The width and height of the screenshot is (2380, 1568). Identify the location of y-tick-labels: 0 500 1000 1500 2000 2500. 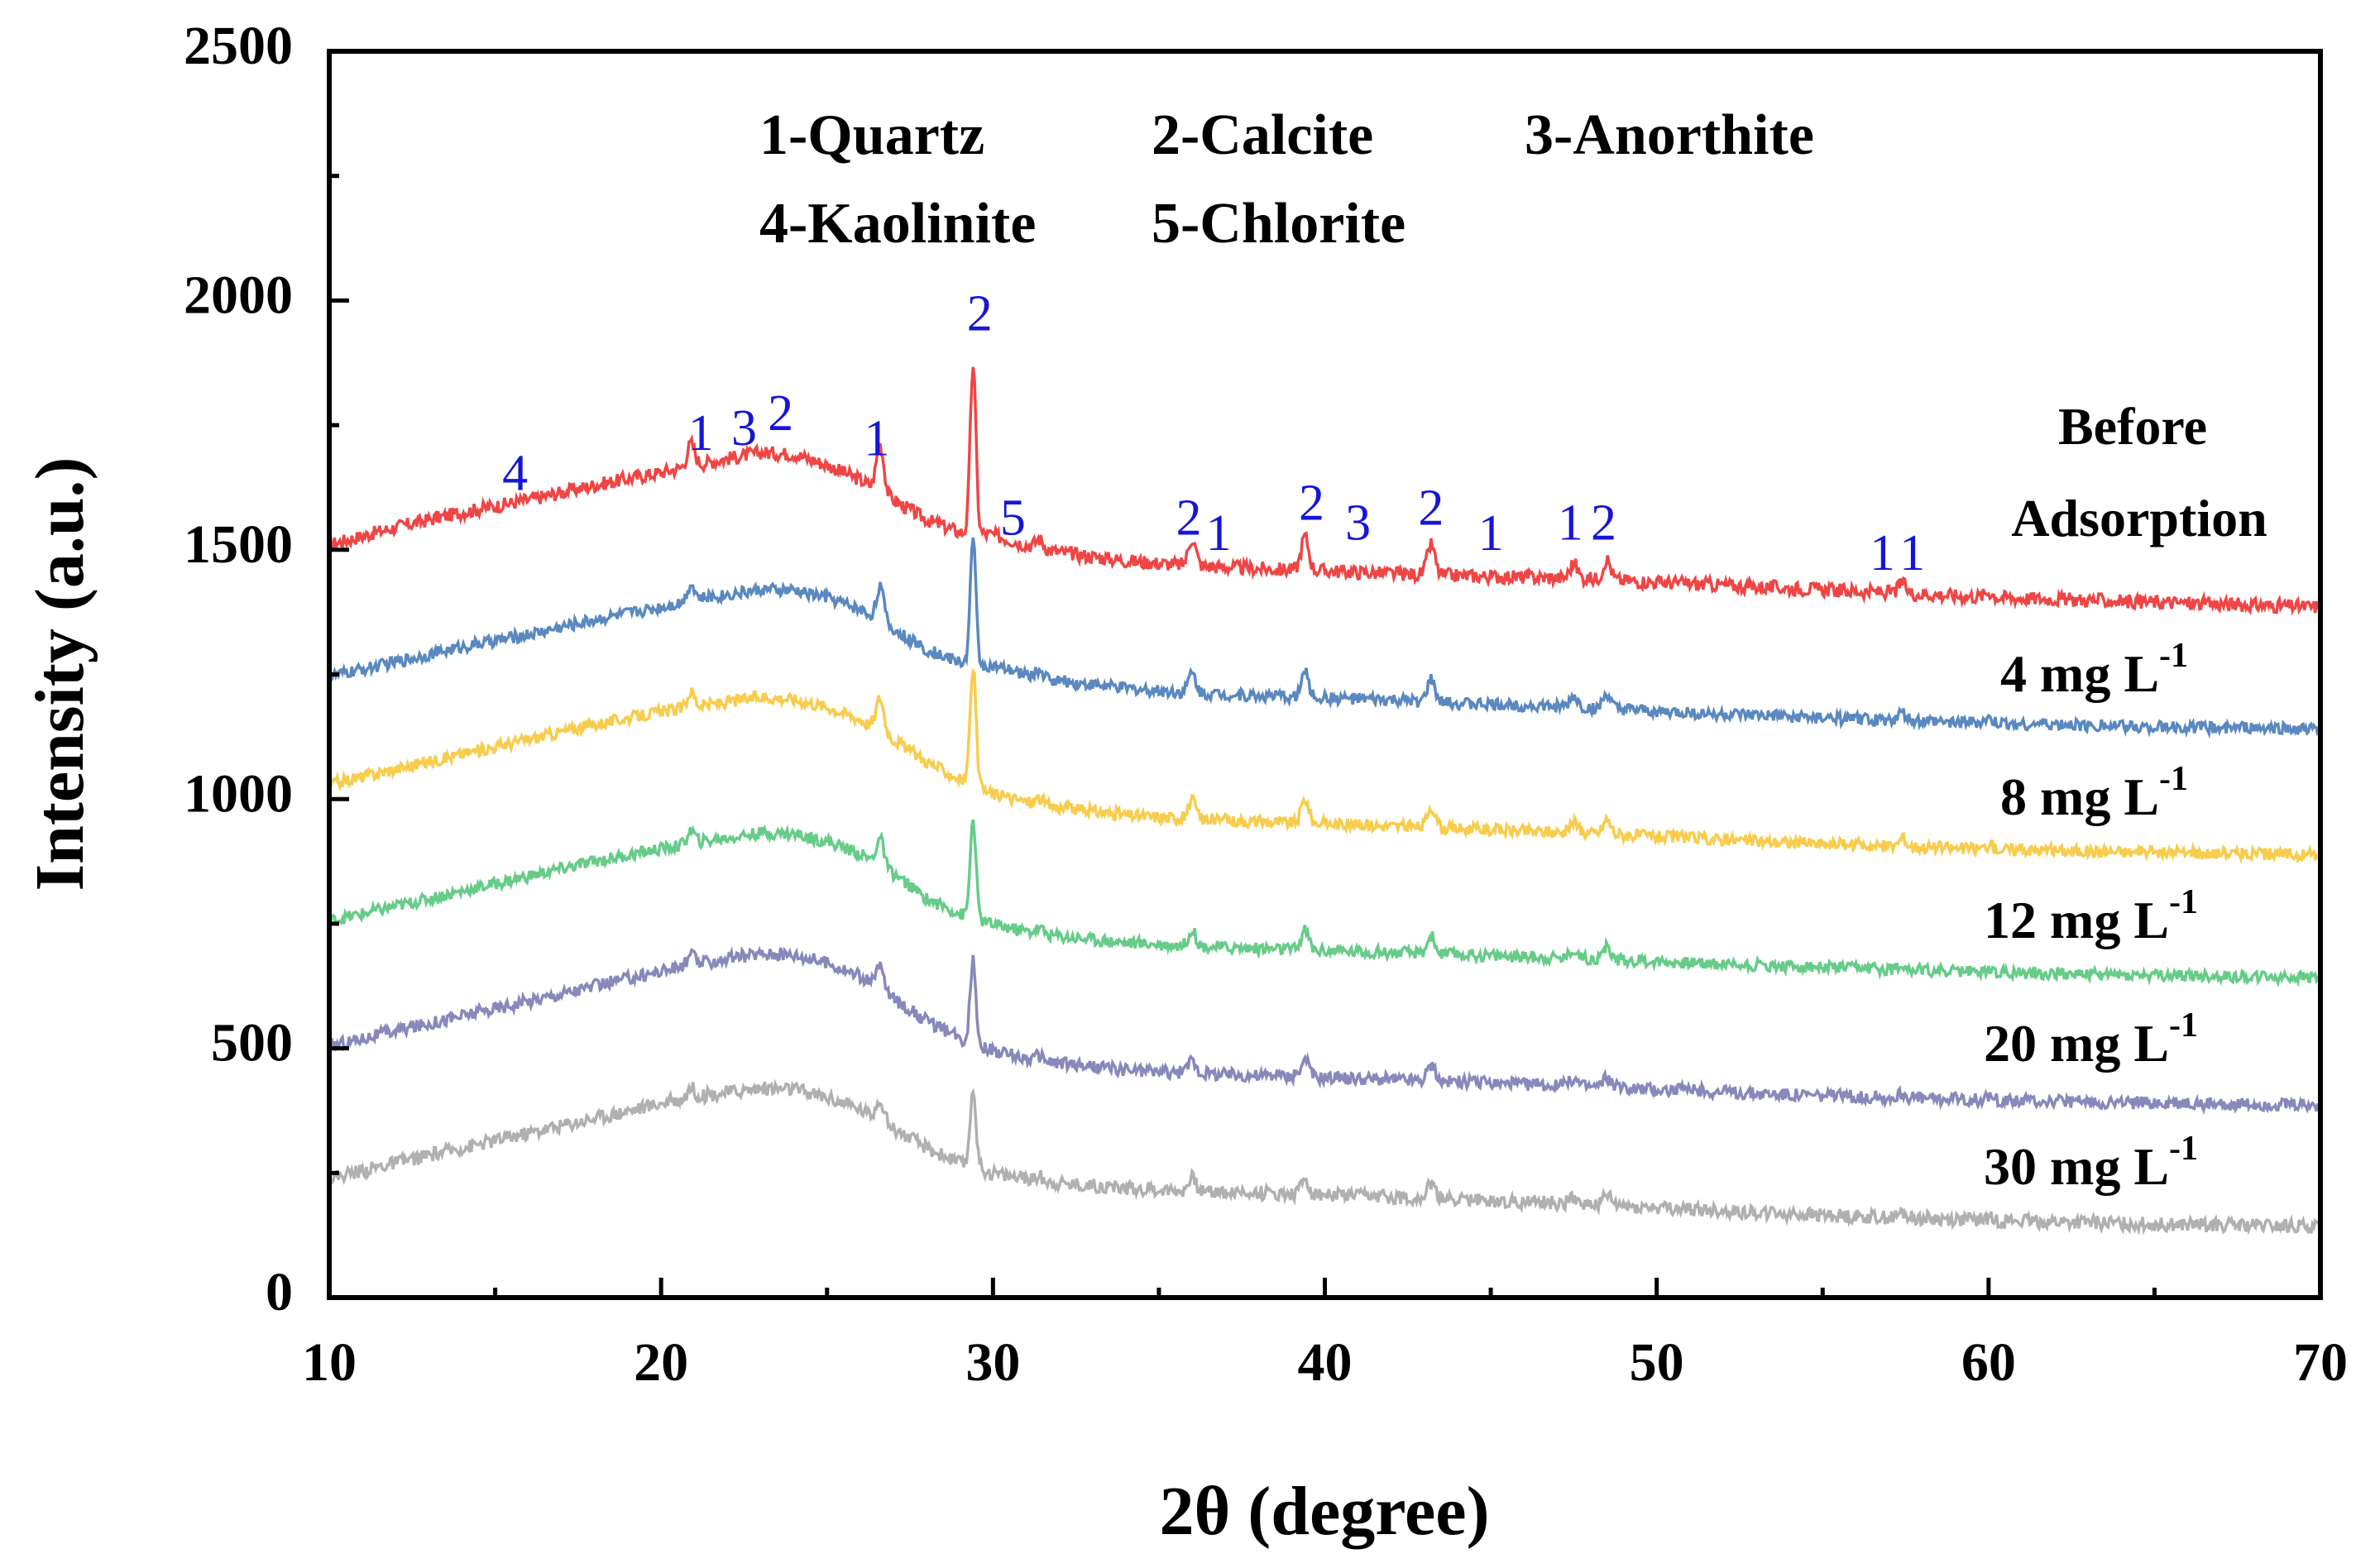
(238, 669).